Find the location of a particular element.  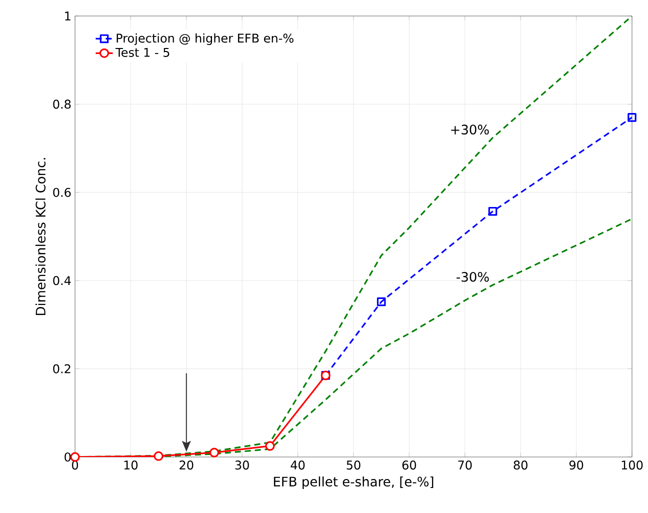

y-tick-label: 1 is located at coordinates (67, 16).